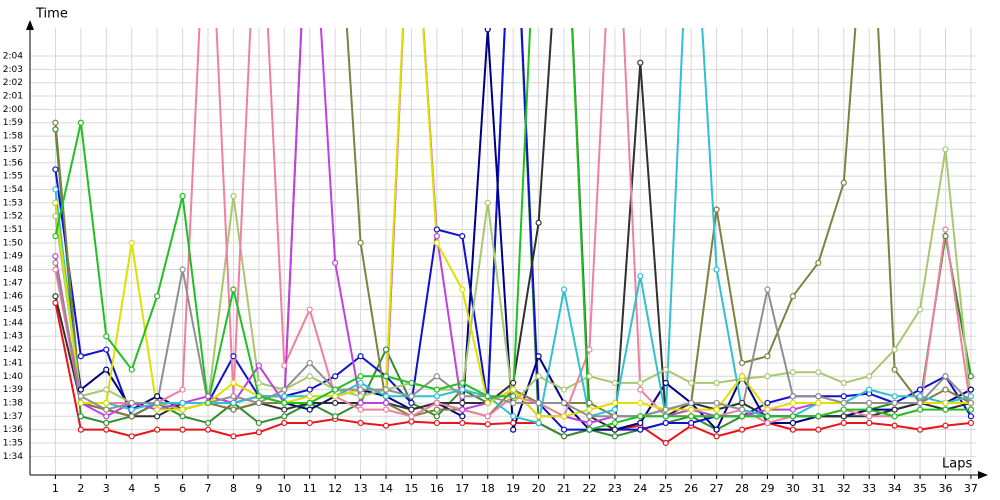 The width and height of the screenshot is (1000, 500). I want to click on x-tick-label: 17, so click(462, 488).